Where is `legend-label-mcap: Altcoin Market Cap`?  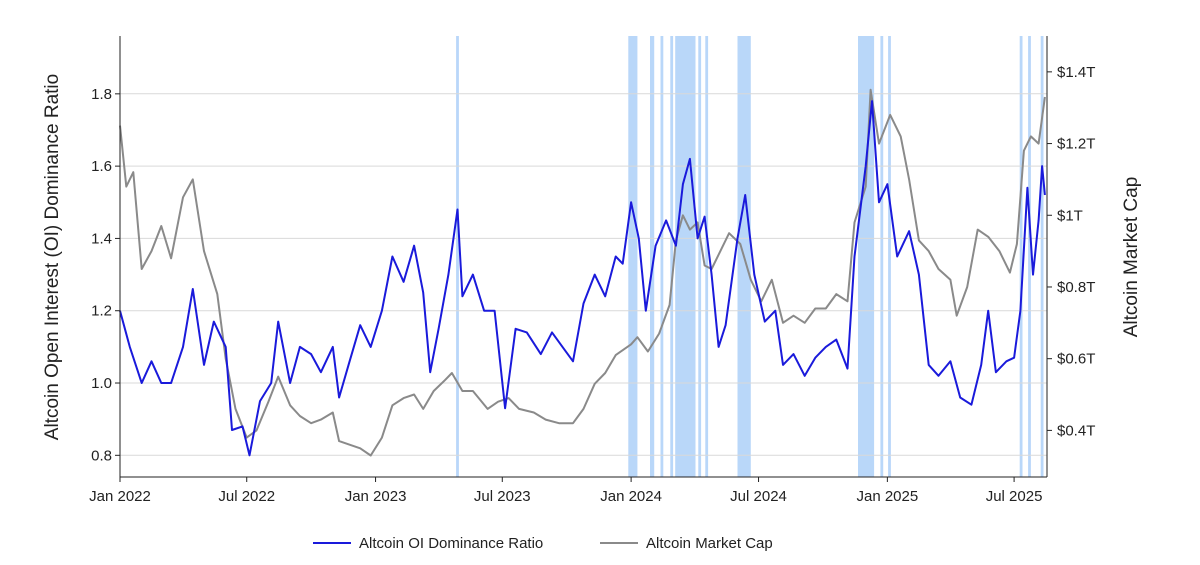 legend-label-mcap: Altcoin Market Cap is located at coordinates (709, 543).